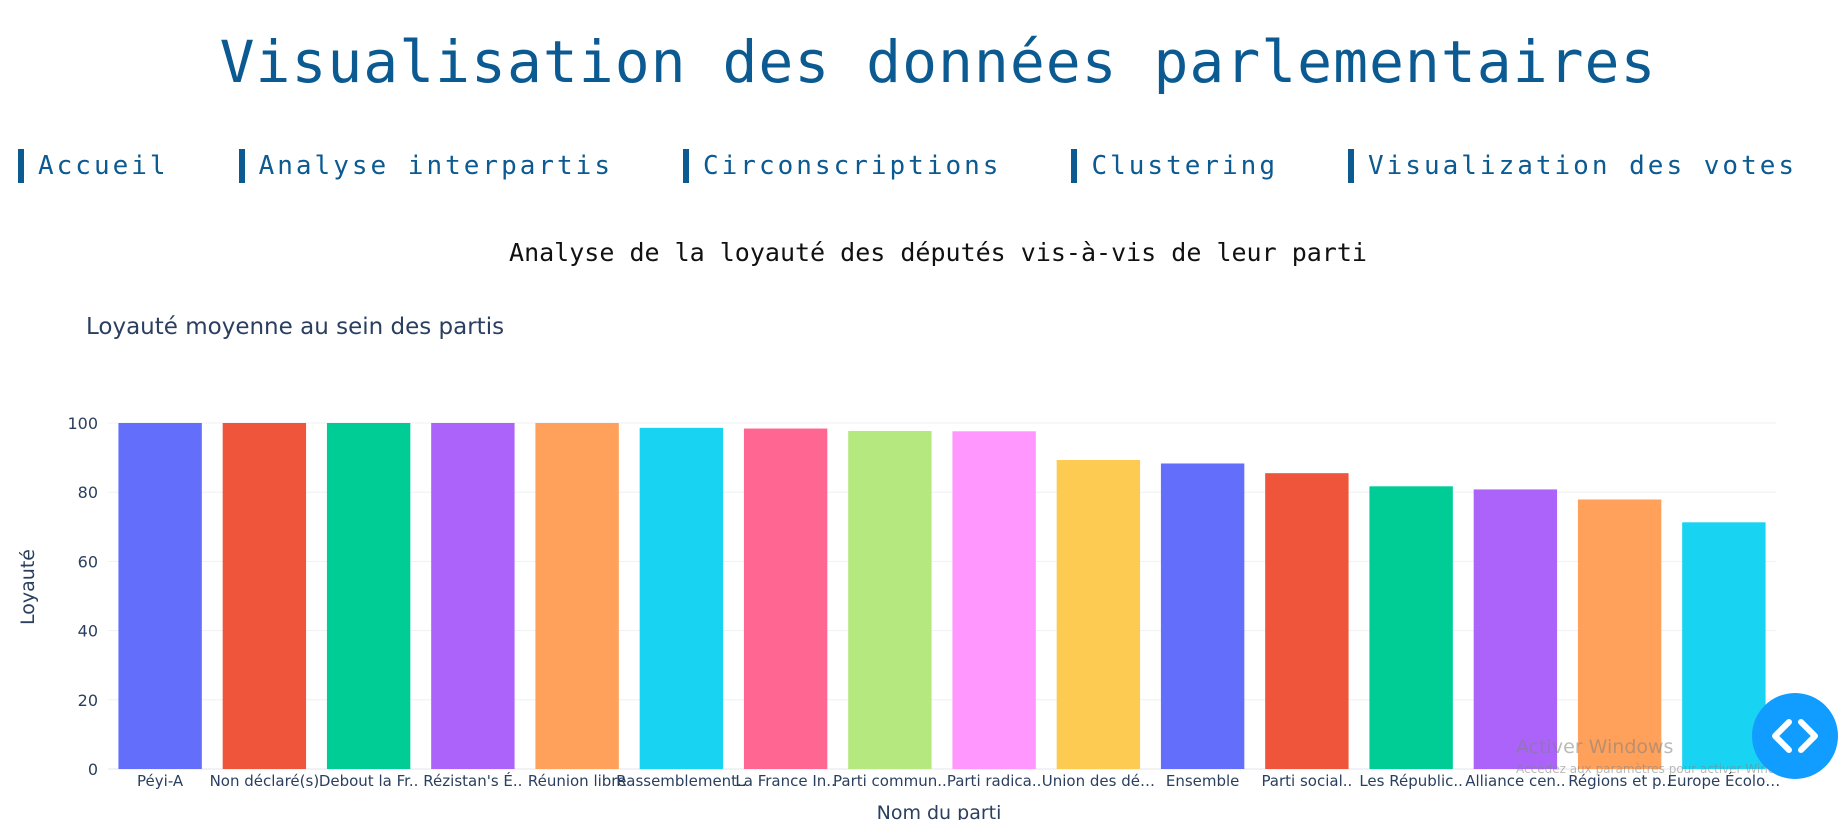  What do you see at coordinates (1174, 166) in the screenshot?
I see `nav-item-clustering: Clustering` at bounding box center [1174, 166].